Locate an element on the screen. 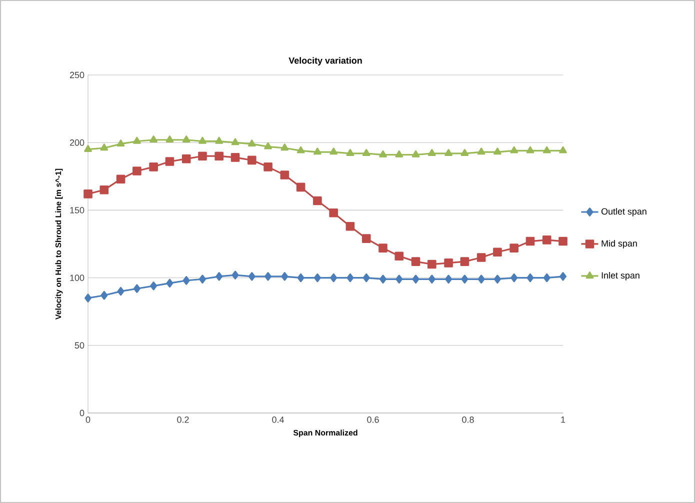 This screenshot has height=503, width=695. x-tick-label: 0 is located at coordinates (88, 419).